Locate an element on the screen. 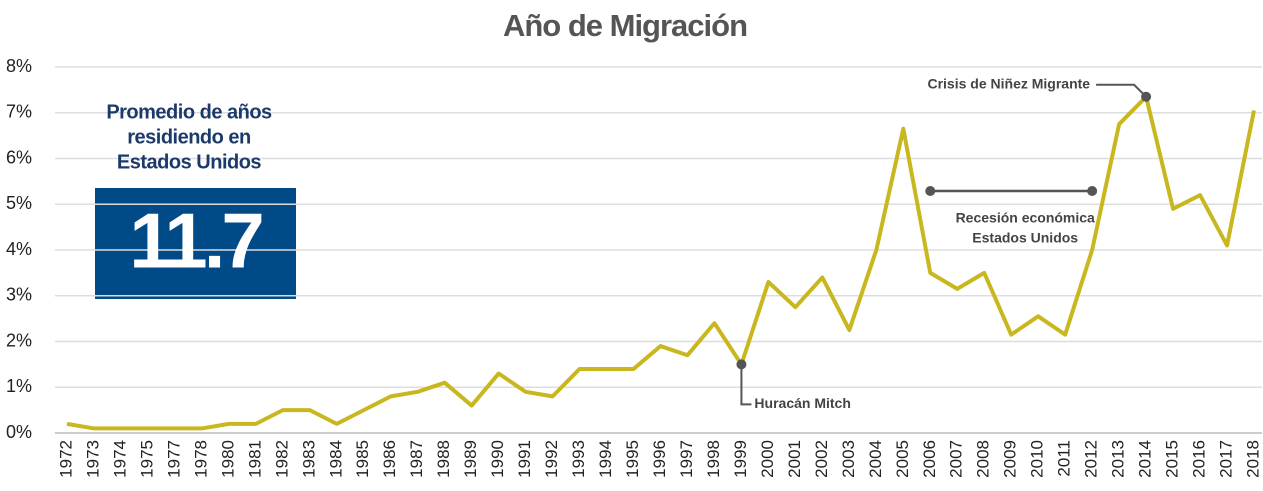 The height and width of the screenshot is (491, 1263). x-tick-label: 1995 is located at coordinates (632, 459).